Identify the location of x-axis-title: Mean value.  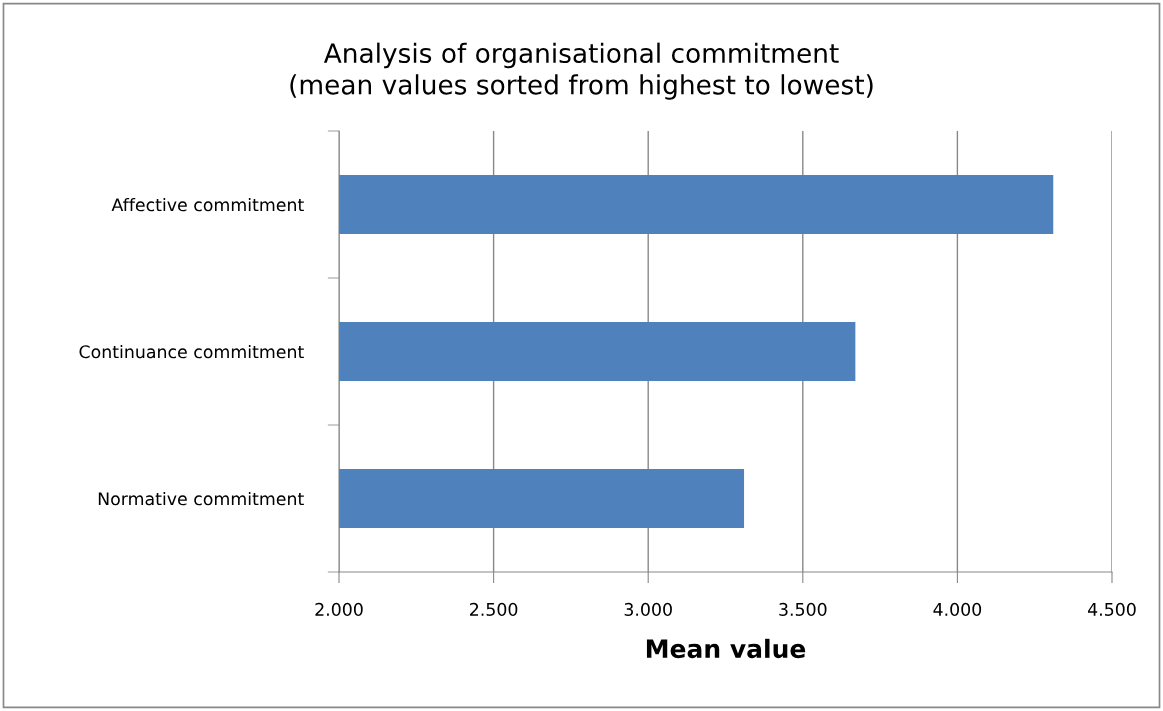
(726, 648).